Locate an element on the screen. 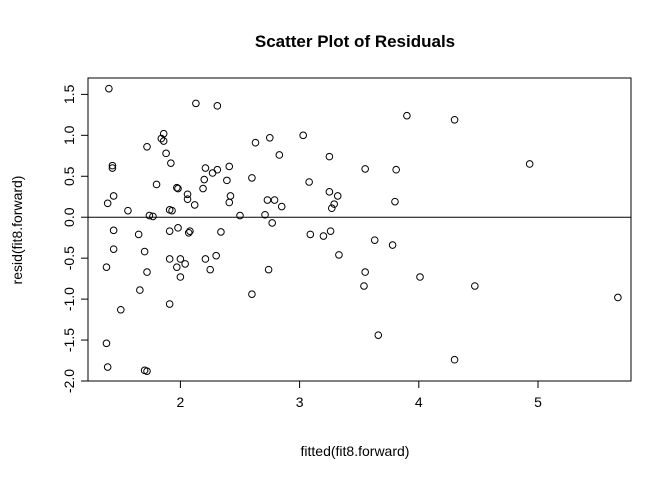 Image resolution: width=672 pixels, height=480 pixels. y-tick-label: 1.0 is located at coordinates (69, 135).